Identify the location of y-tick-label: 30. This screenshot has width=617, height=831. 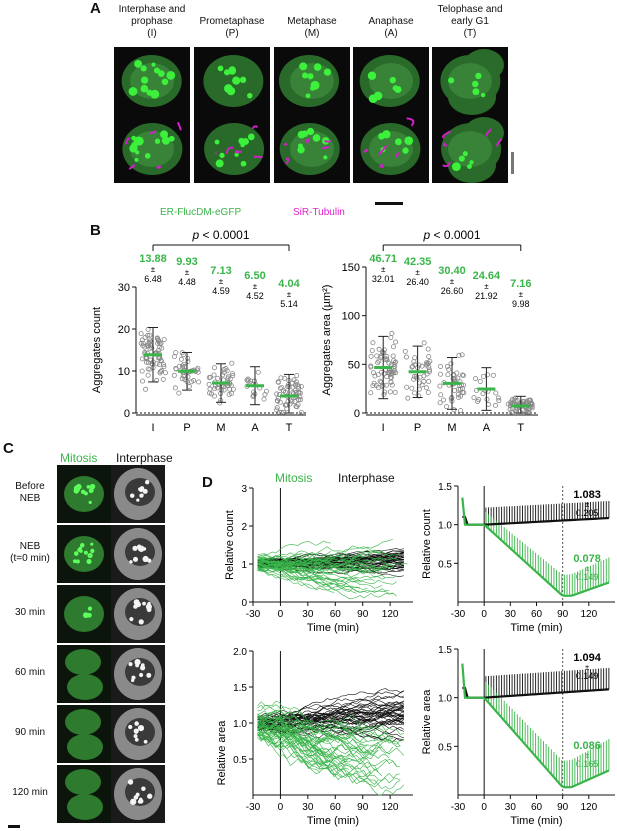
(124, 288).